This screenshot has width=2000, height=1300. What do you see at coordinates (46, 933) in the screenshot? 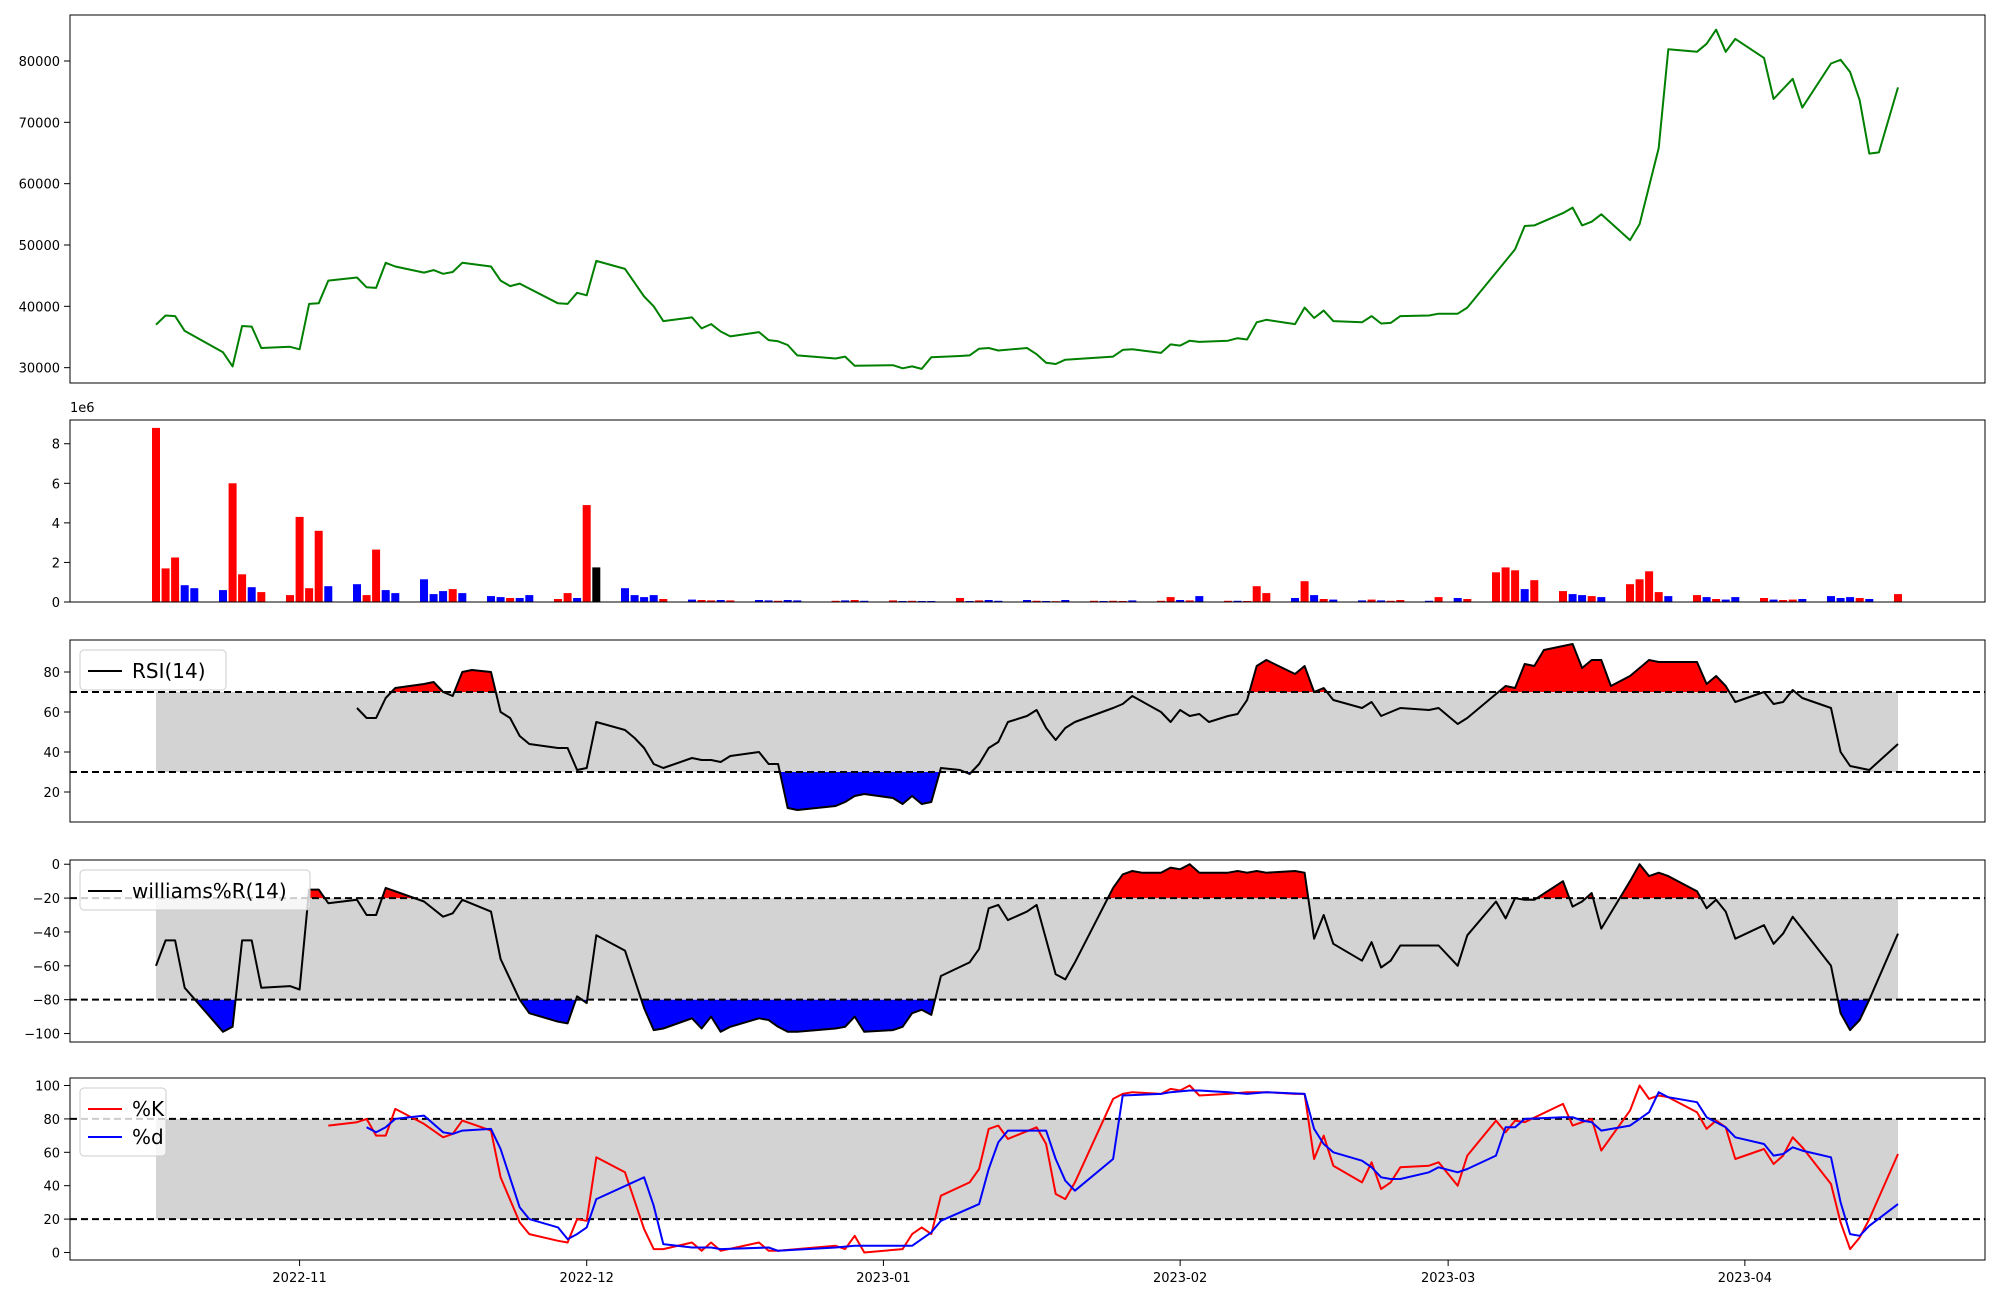
I see `y-tick-label: −40` at bounding box center [46, 933].